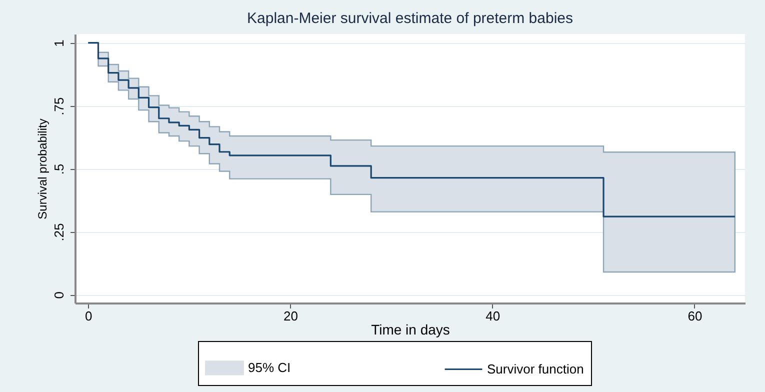 This screenshot has height=392, width=765. What do you see at coordinates (535, 368) in the screenshot?
I see `legend-label: Survivor function` at bounding box center [535, 368].